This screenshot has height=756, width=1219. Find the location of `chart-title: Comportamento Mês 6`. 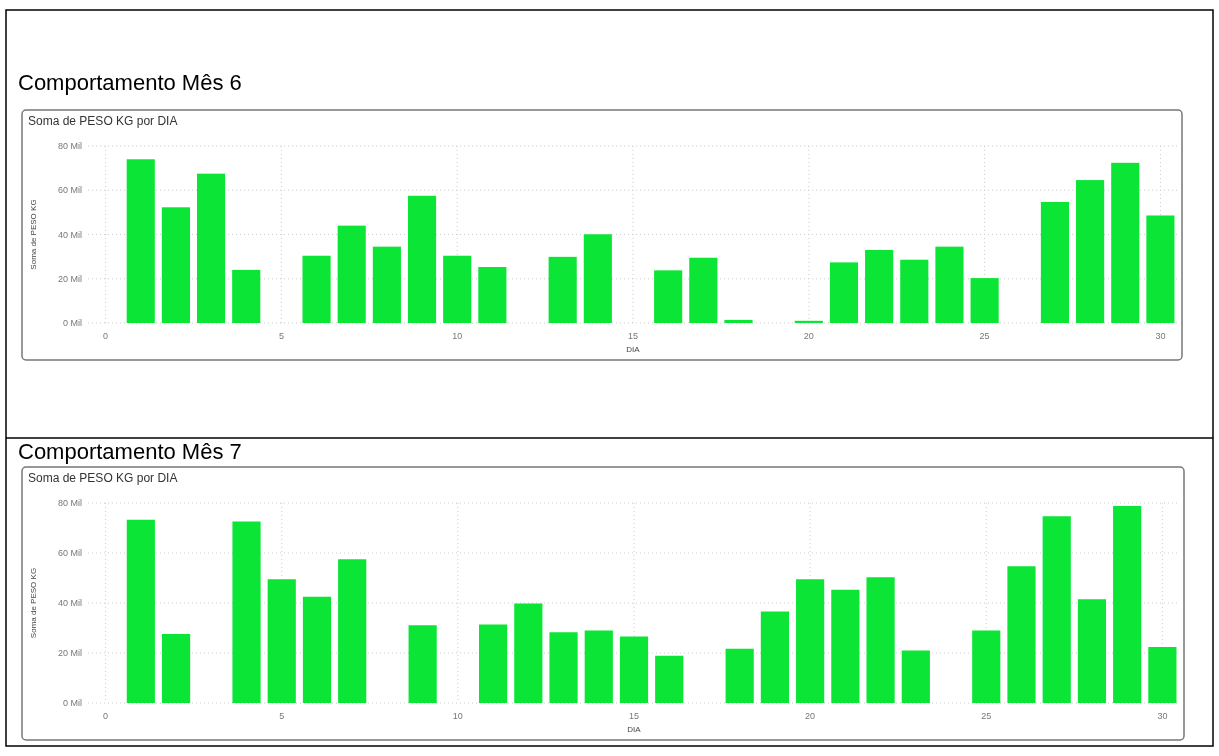

chart-title: Comportamento Mês 6 is located at coordinates (130, 82).